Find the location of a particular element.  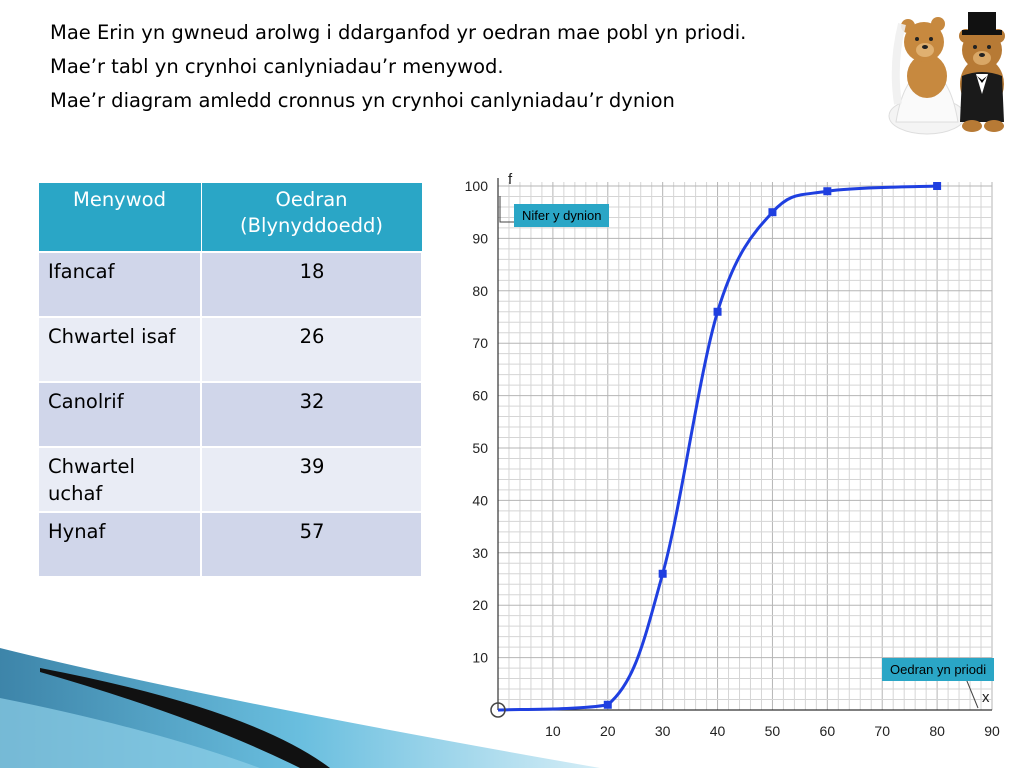

y-axis-label-box: Nifer y dynion is located at coordinates (562, 215).